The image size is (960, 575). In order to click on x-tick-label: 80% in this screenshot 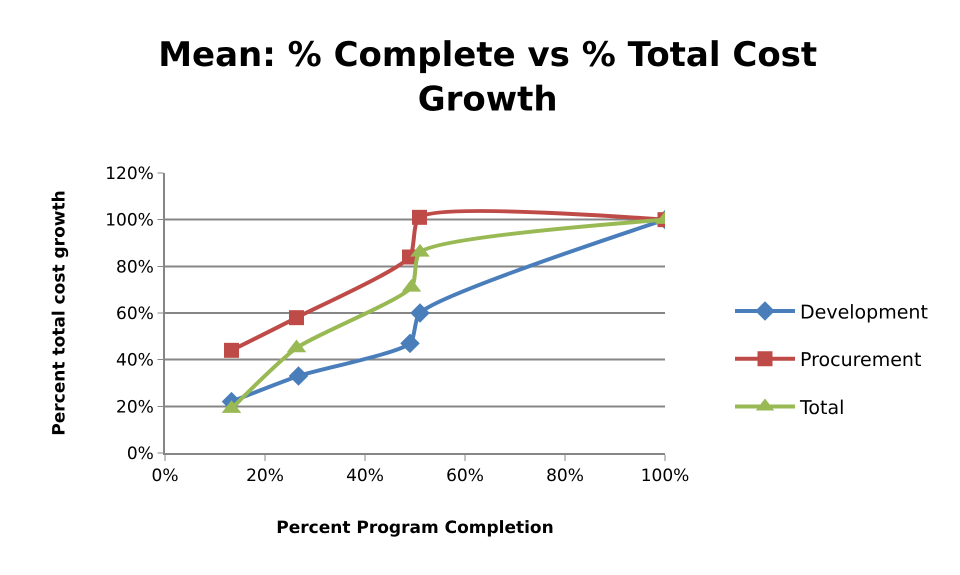, I will do `click(565, 476)`.